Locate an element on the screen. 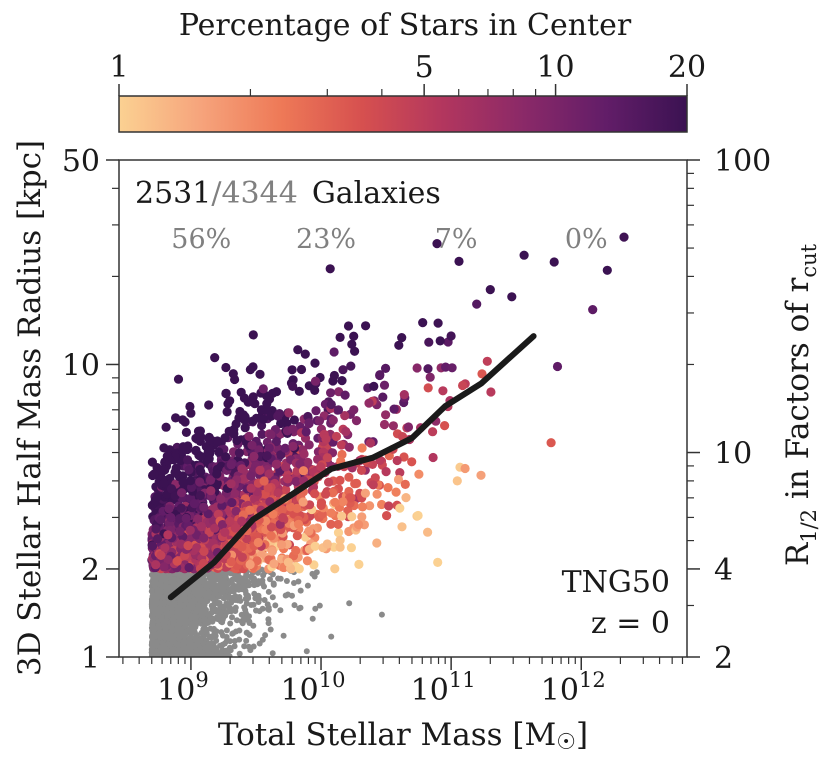 The height and width of the screenshot is (765, 831). x-tick-label: 1010 is located at coordinates (313, 688).